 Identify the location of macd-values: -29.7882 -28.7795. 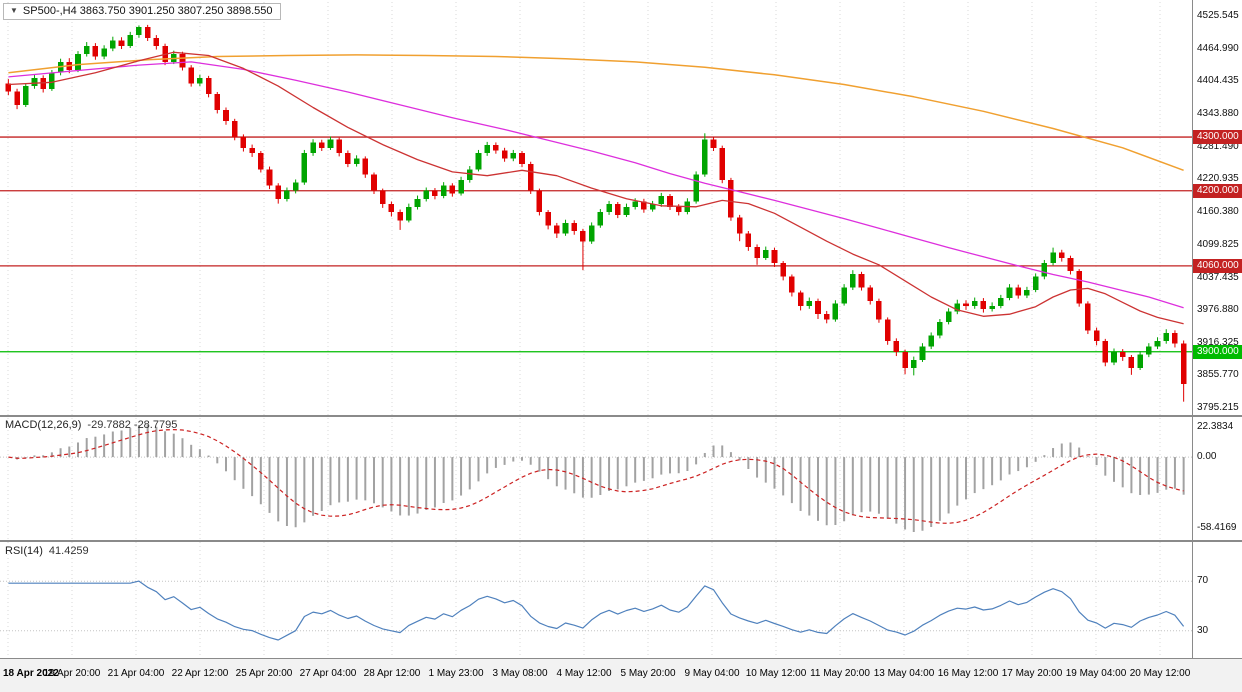
(132, 425).